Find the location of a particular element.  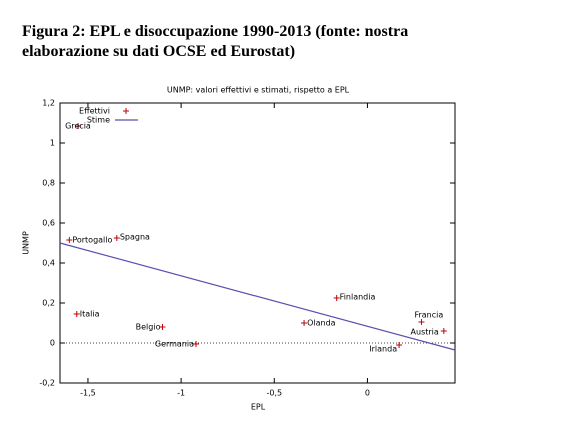

y-tick-label: 0 is located at coordinates (52, 343).